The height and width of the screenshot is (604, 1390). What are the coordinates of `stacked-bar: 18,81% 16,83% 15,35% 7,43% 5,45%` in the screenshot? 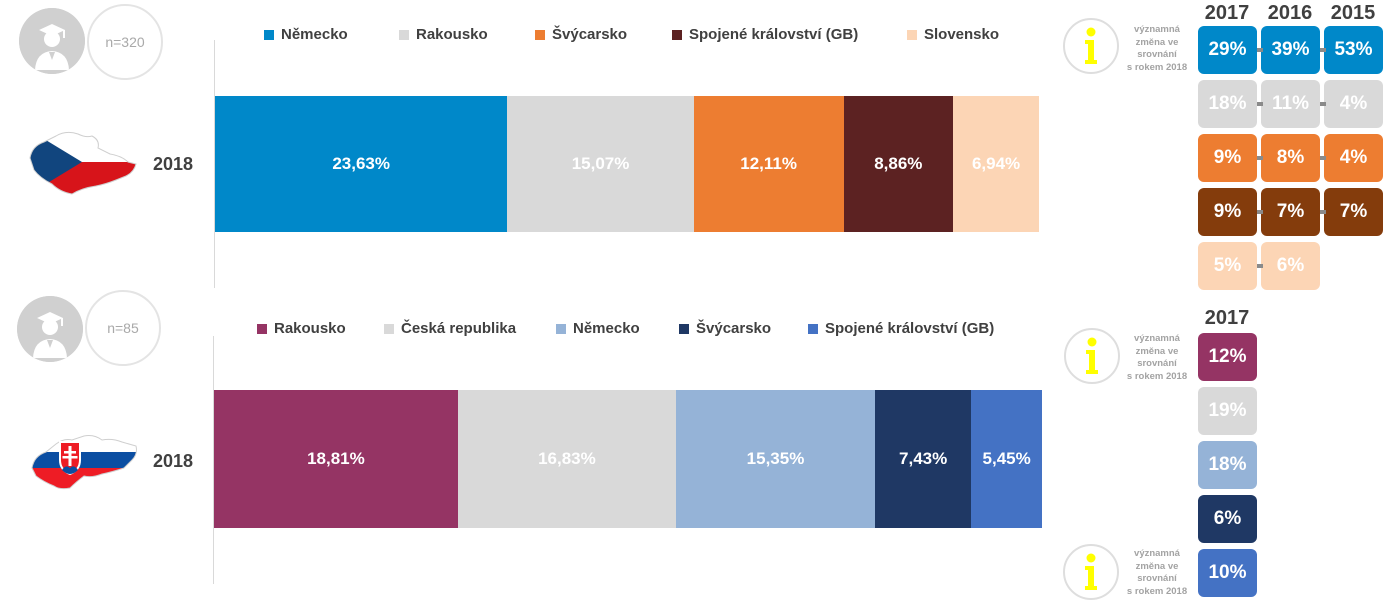 It's located at (628, 459).